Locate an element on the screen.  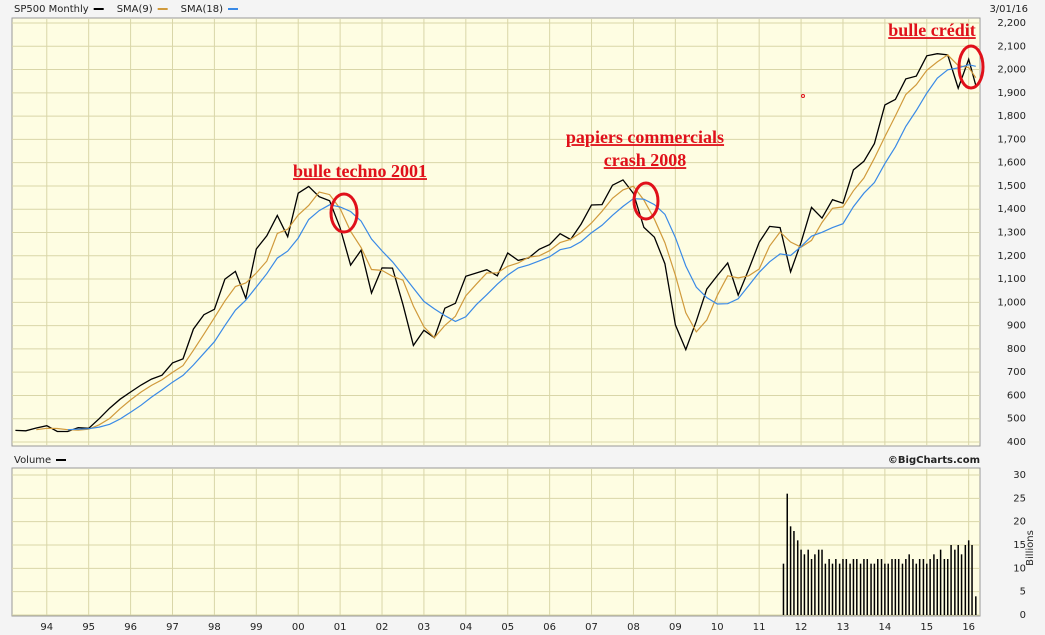
x-tick-label: 10 is located at coordinates (717, 627).